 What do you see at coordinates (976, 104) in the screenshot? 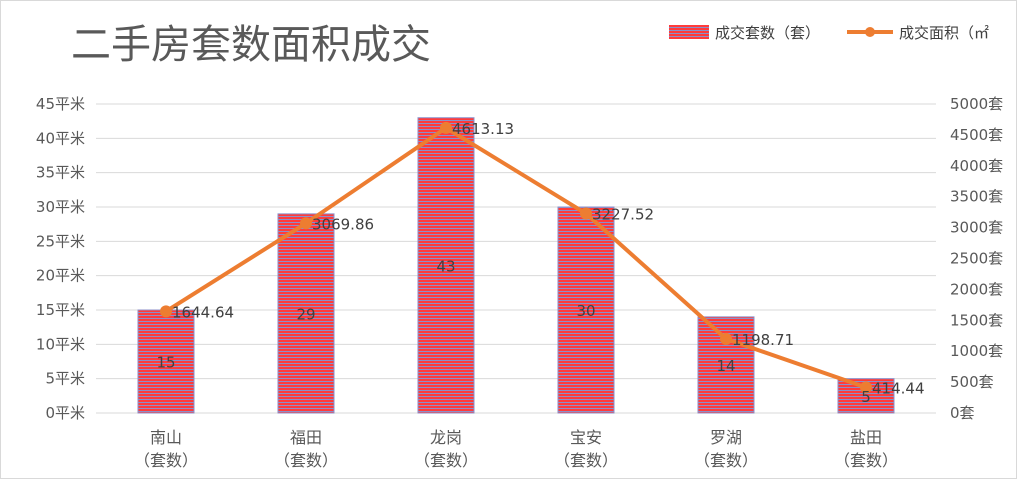
I see `y-right-tick-label: 5000套` at bounding box center [976, 104].